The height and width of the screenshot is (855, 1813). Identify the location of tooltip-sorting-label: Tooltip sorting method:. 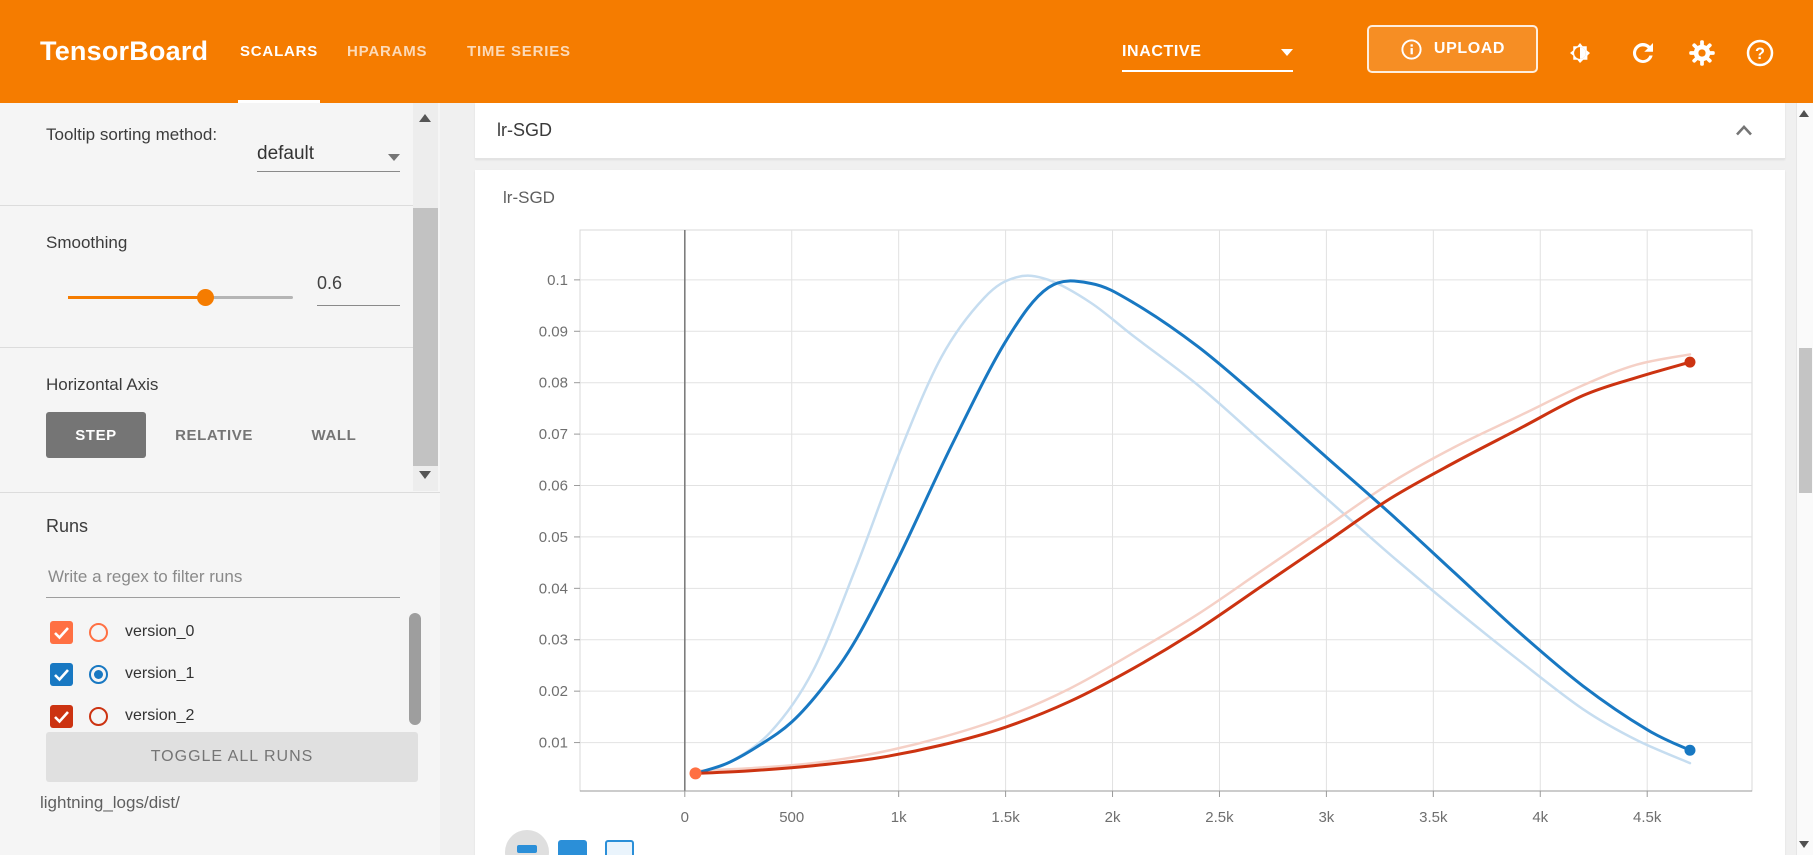
(132, 134).